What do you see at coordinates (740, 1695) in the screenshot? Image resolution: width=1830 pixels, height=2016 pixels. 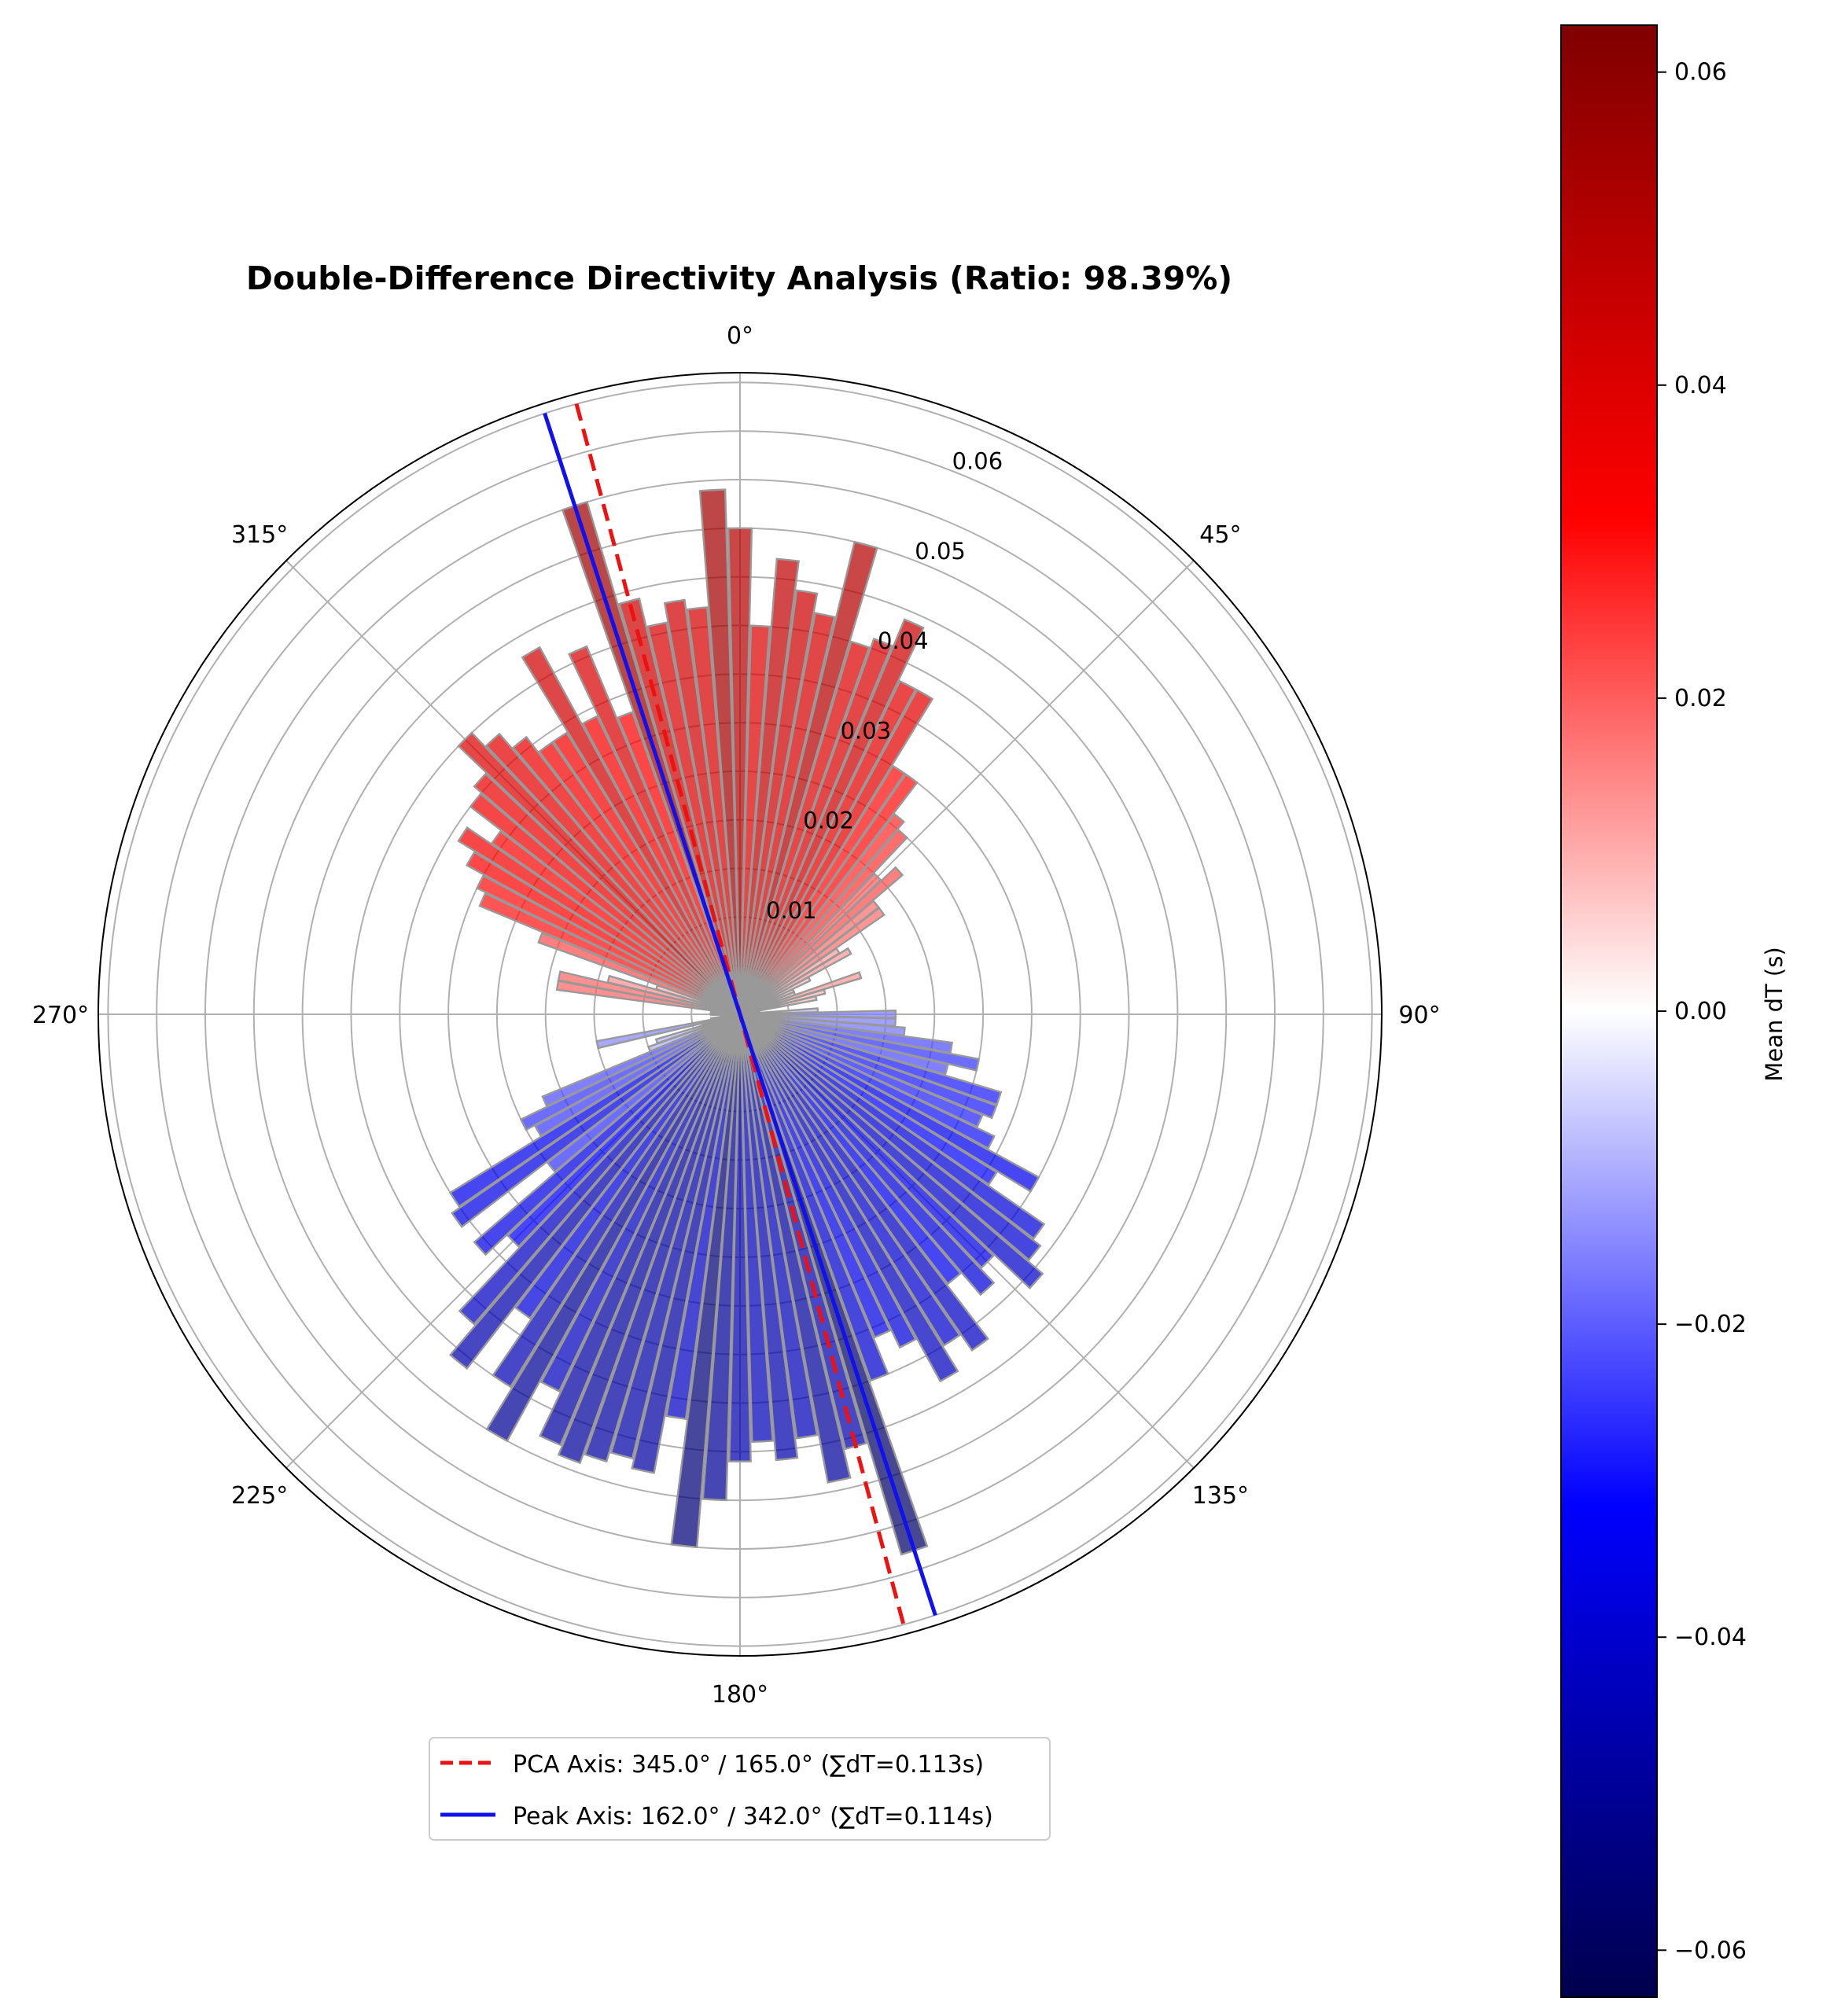 I see `theta-tick-label: 180°` at bounding box center [740, 1695].